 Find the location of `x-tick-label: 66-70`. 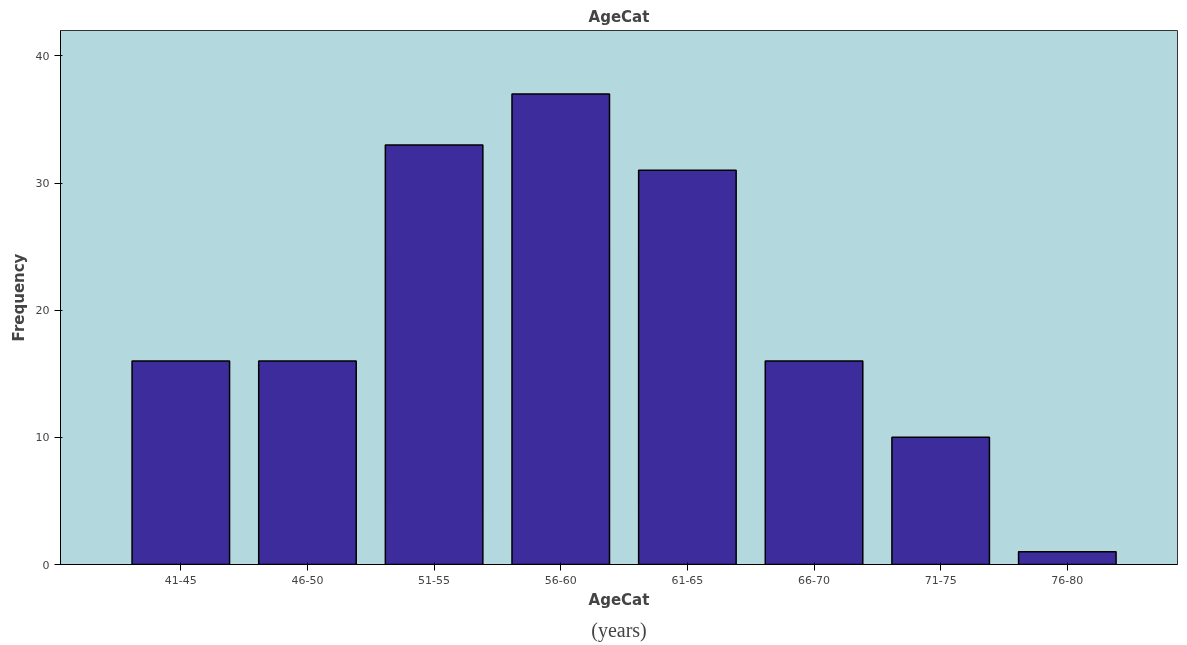

x-tick-label: 66-70 is located at coordinates (814, 580).